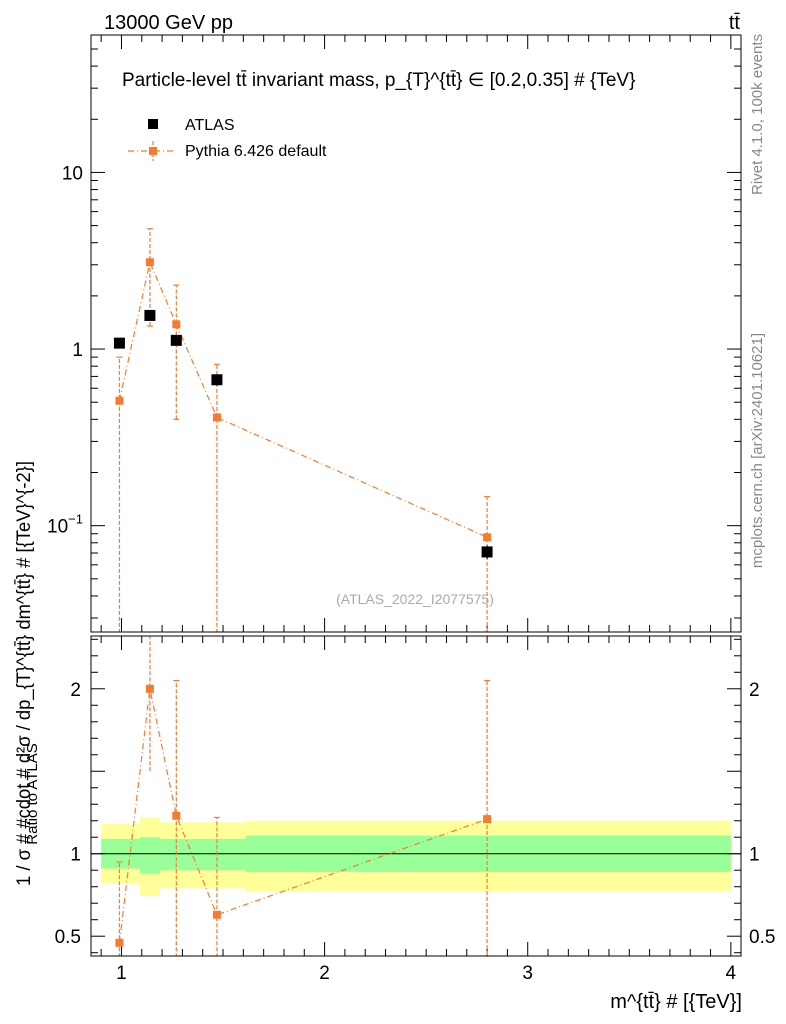  What do you see at coordinates (426, 973) in the screenshot?
I see `x-tick-labels: 1 2 3 4` at bounding box center [426, 973].